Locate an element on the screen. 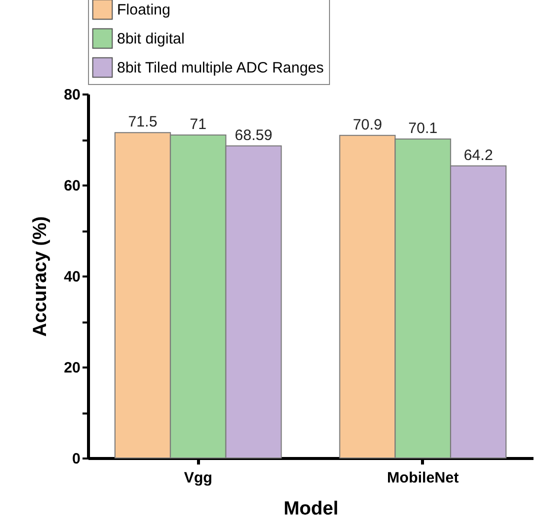 This screenshot has width=536, height=524. legend-label: 8bit Tiled multiple ADC Ranges is located at coordinates (220, 68).